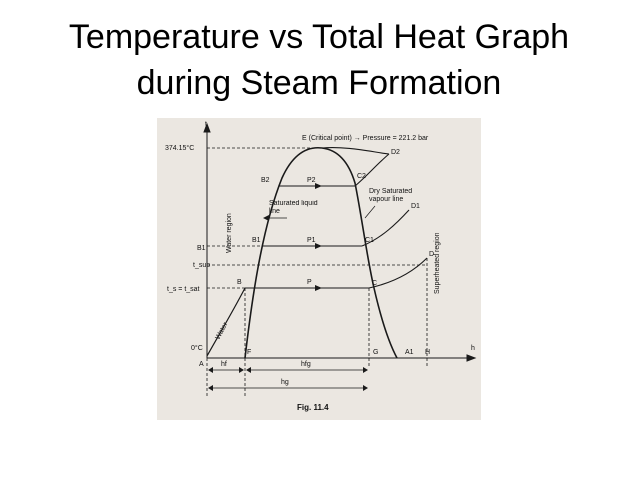 This screenshot has height=478, width=638. Describe the element at coordinates (415, 206) in the screenshot. I see `point-D1: D1` at that location.